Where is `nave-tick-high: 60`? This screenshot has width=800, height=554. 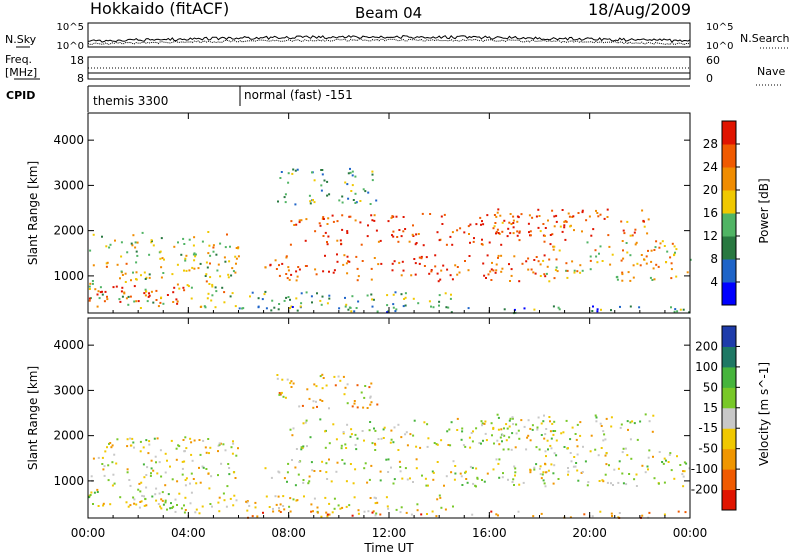
nave-tick-high: 60 is located at coordinates (713, 60).